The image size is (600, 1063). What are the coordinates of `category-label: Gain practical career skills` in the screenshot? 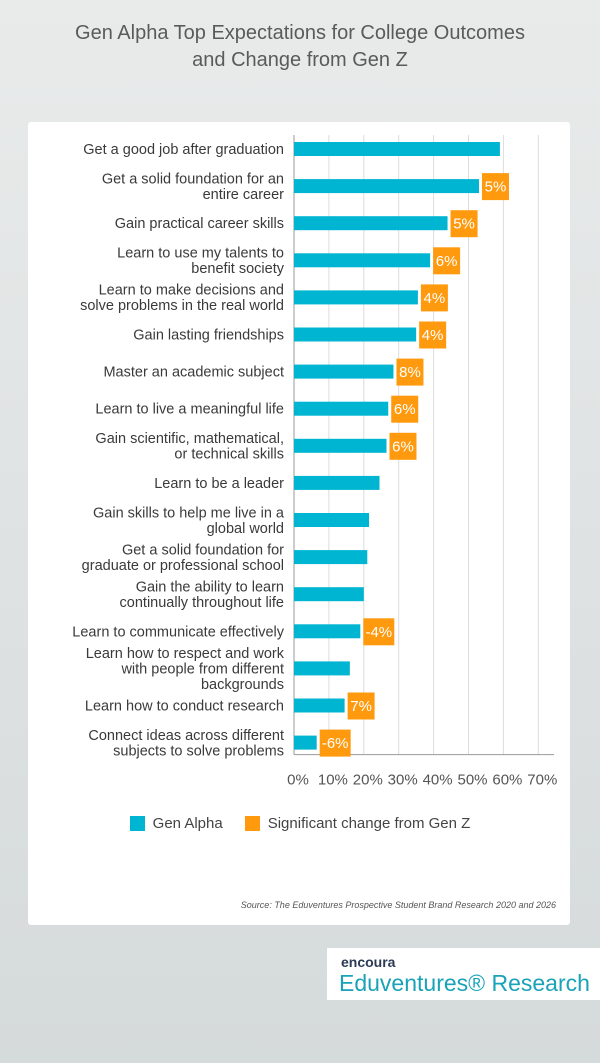 It's located at (199, 224).